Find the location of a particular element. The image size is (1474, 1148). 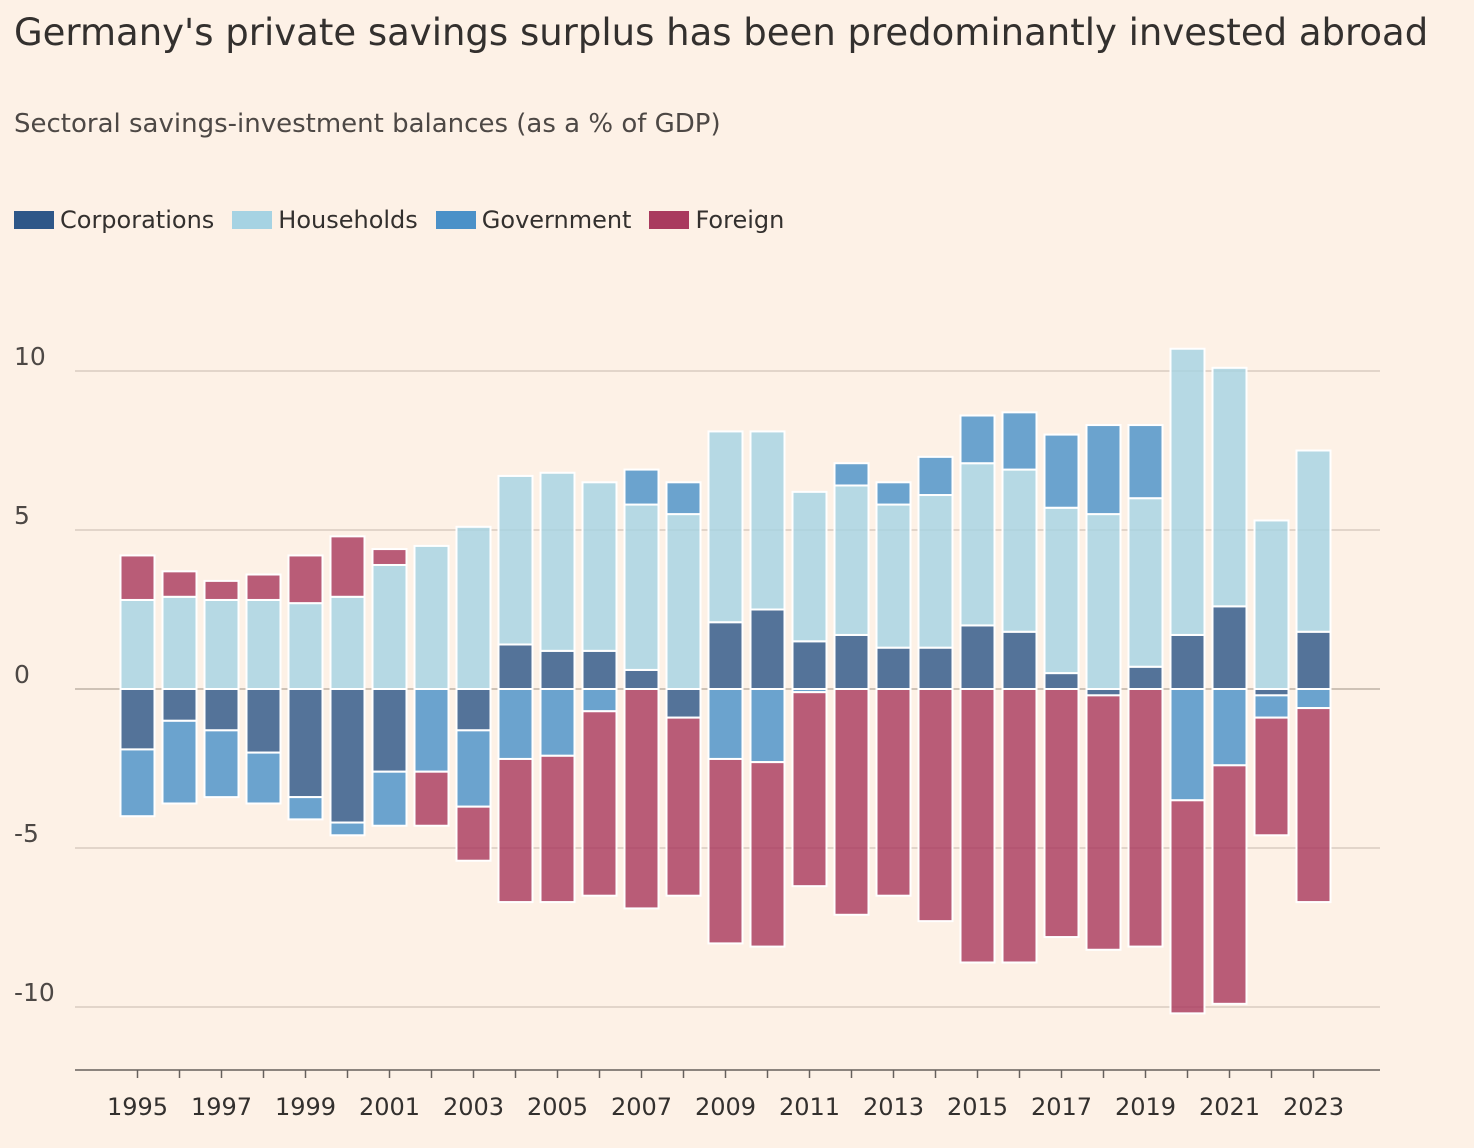

bar-government-1996 is located at coordinates (179, 762).